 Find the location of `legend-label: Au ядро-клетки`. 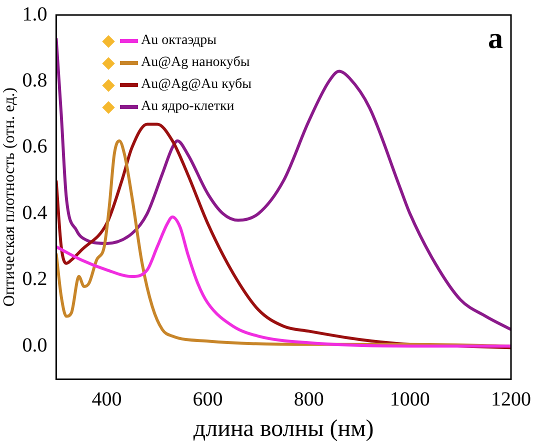

legend-label: Au ядро-клетки is located at coordinates (187, 107).